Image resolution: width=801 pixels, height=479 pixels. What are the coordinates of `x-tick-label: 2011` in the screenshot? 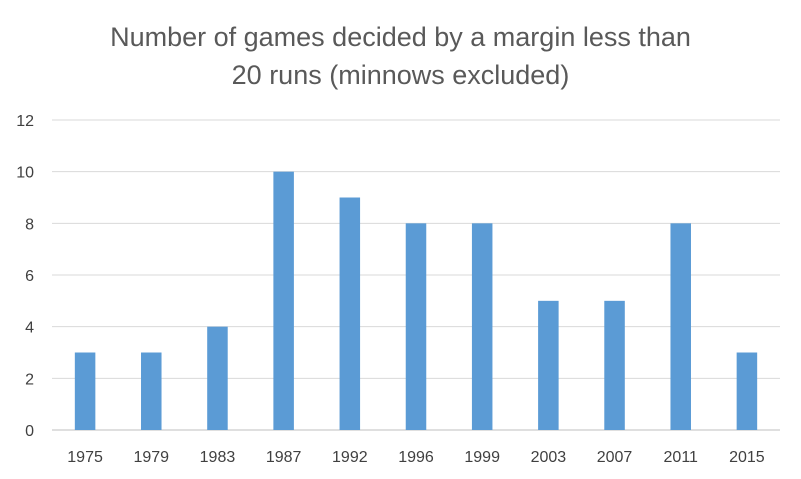 It's located at (681, 457).